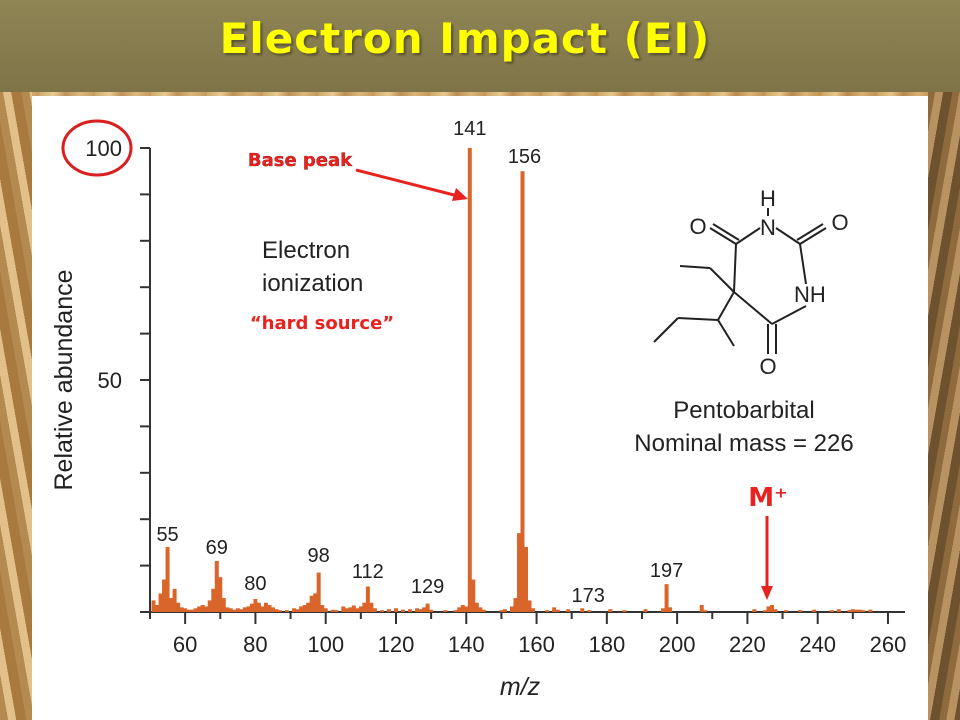 The image size is (960, 720). I want to click on compound-name: Pentobarbital, so click(743, 410).